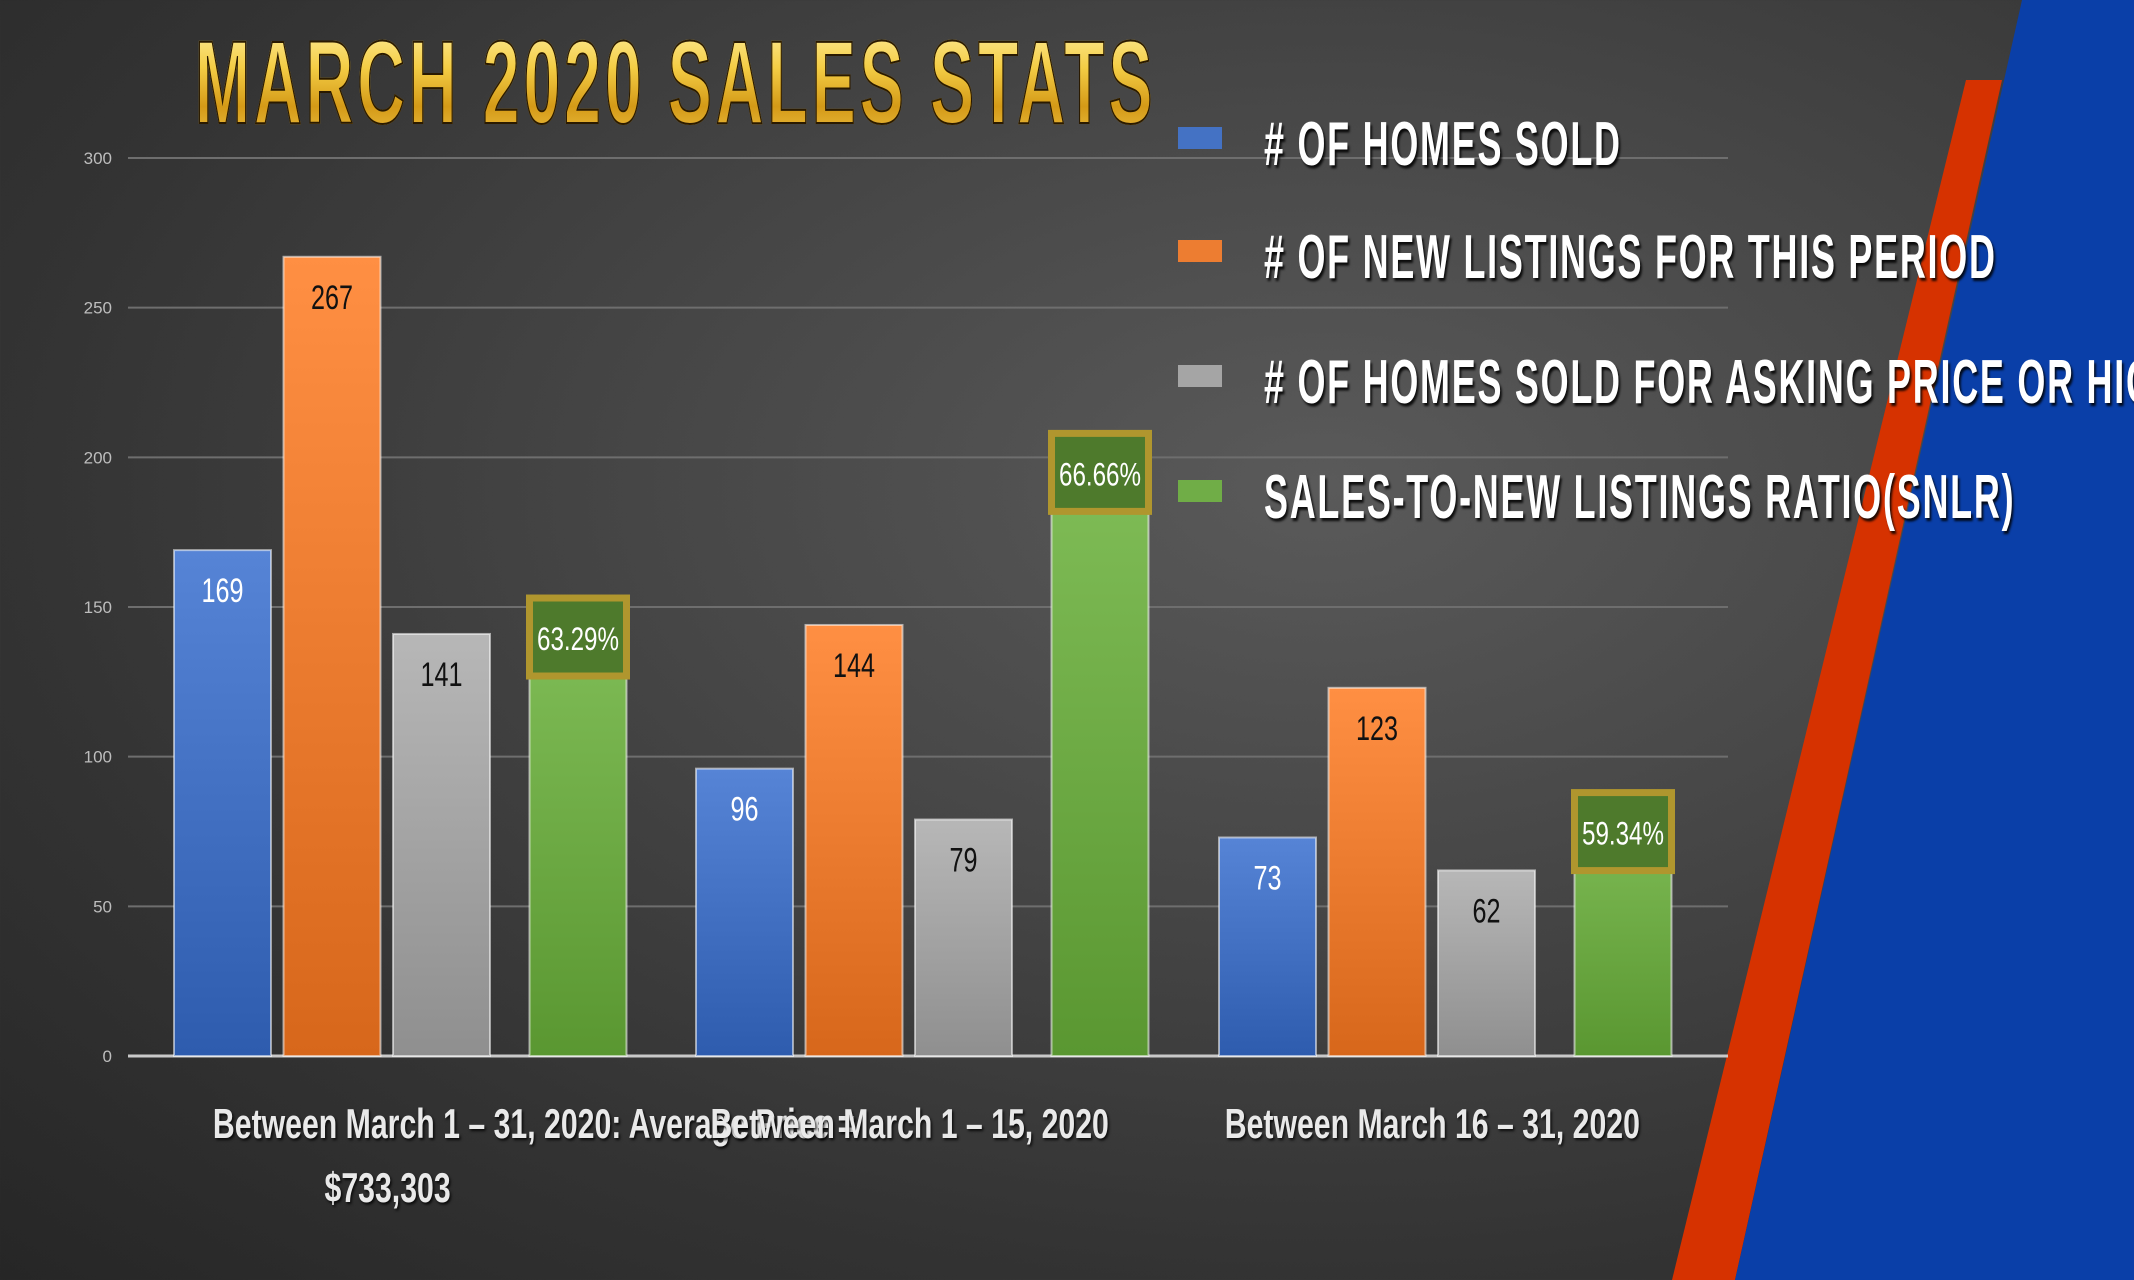 This screenshot has height=1280, width=2134. What do you see at coordinates (98, 308) in the screenshot?
I see `y-tick-label: 250` at bounding box center [98, 308].